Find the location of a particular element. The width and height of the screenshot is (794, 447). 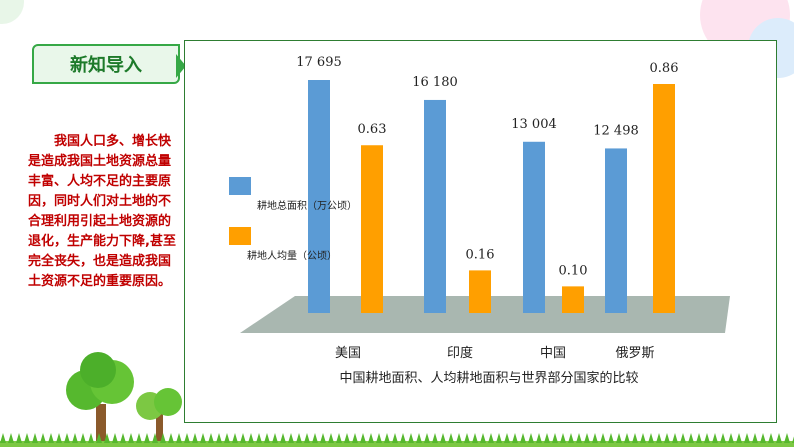

legend-swatch-per-capita is located at coordinates (240, 236).